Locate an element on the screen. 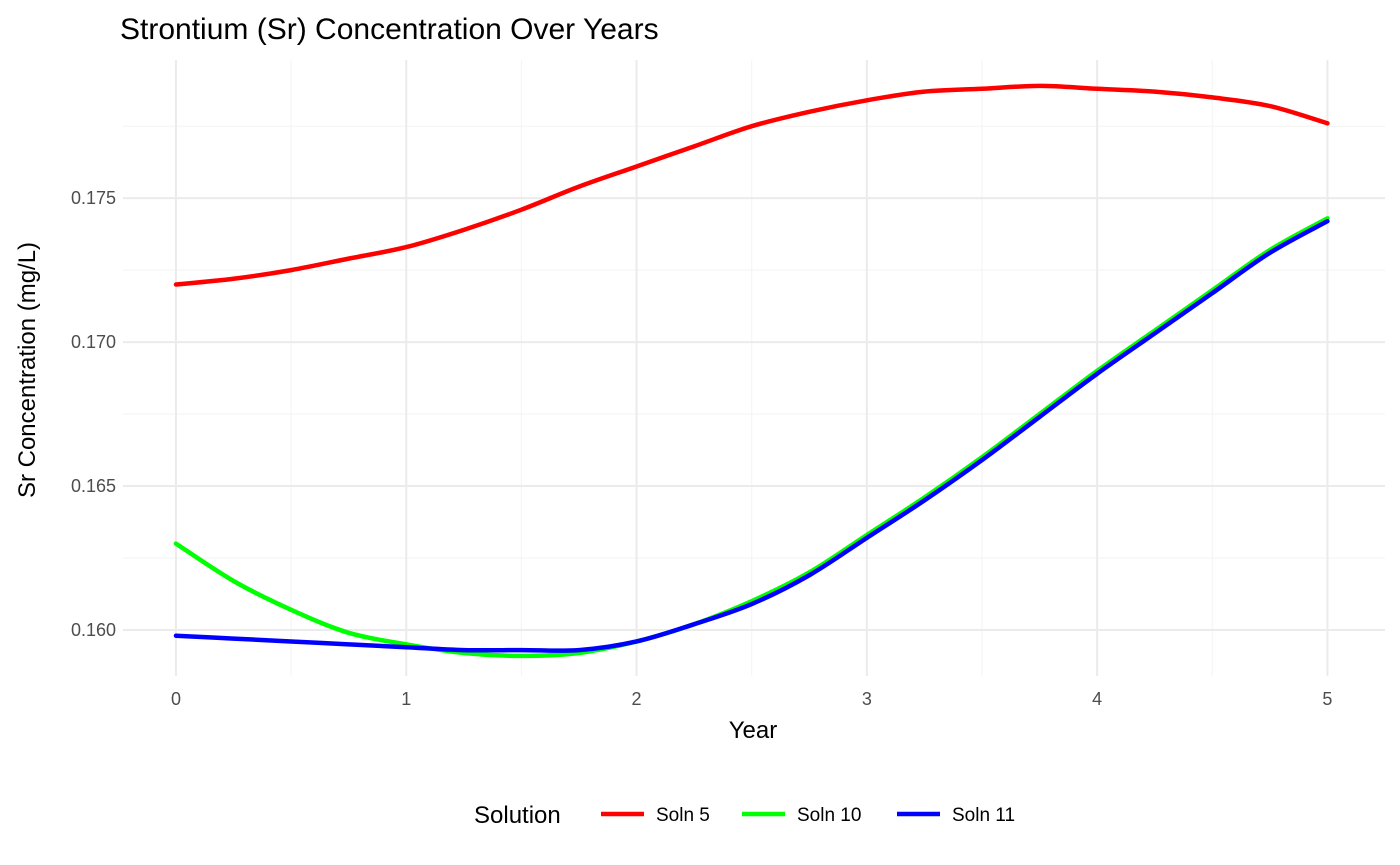 This screenshot has width=1400, height=865. y-axis-title: Sr Concentration (mg/L) is located at coordinates (27, 370).